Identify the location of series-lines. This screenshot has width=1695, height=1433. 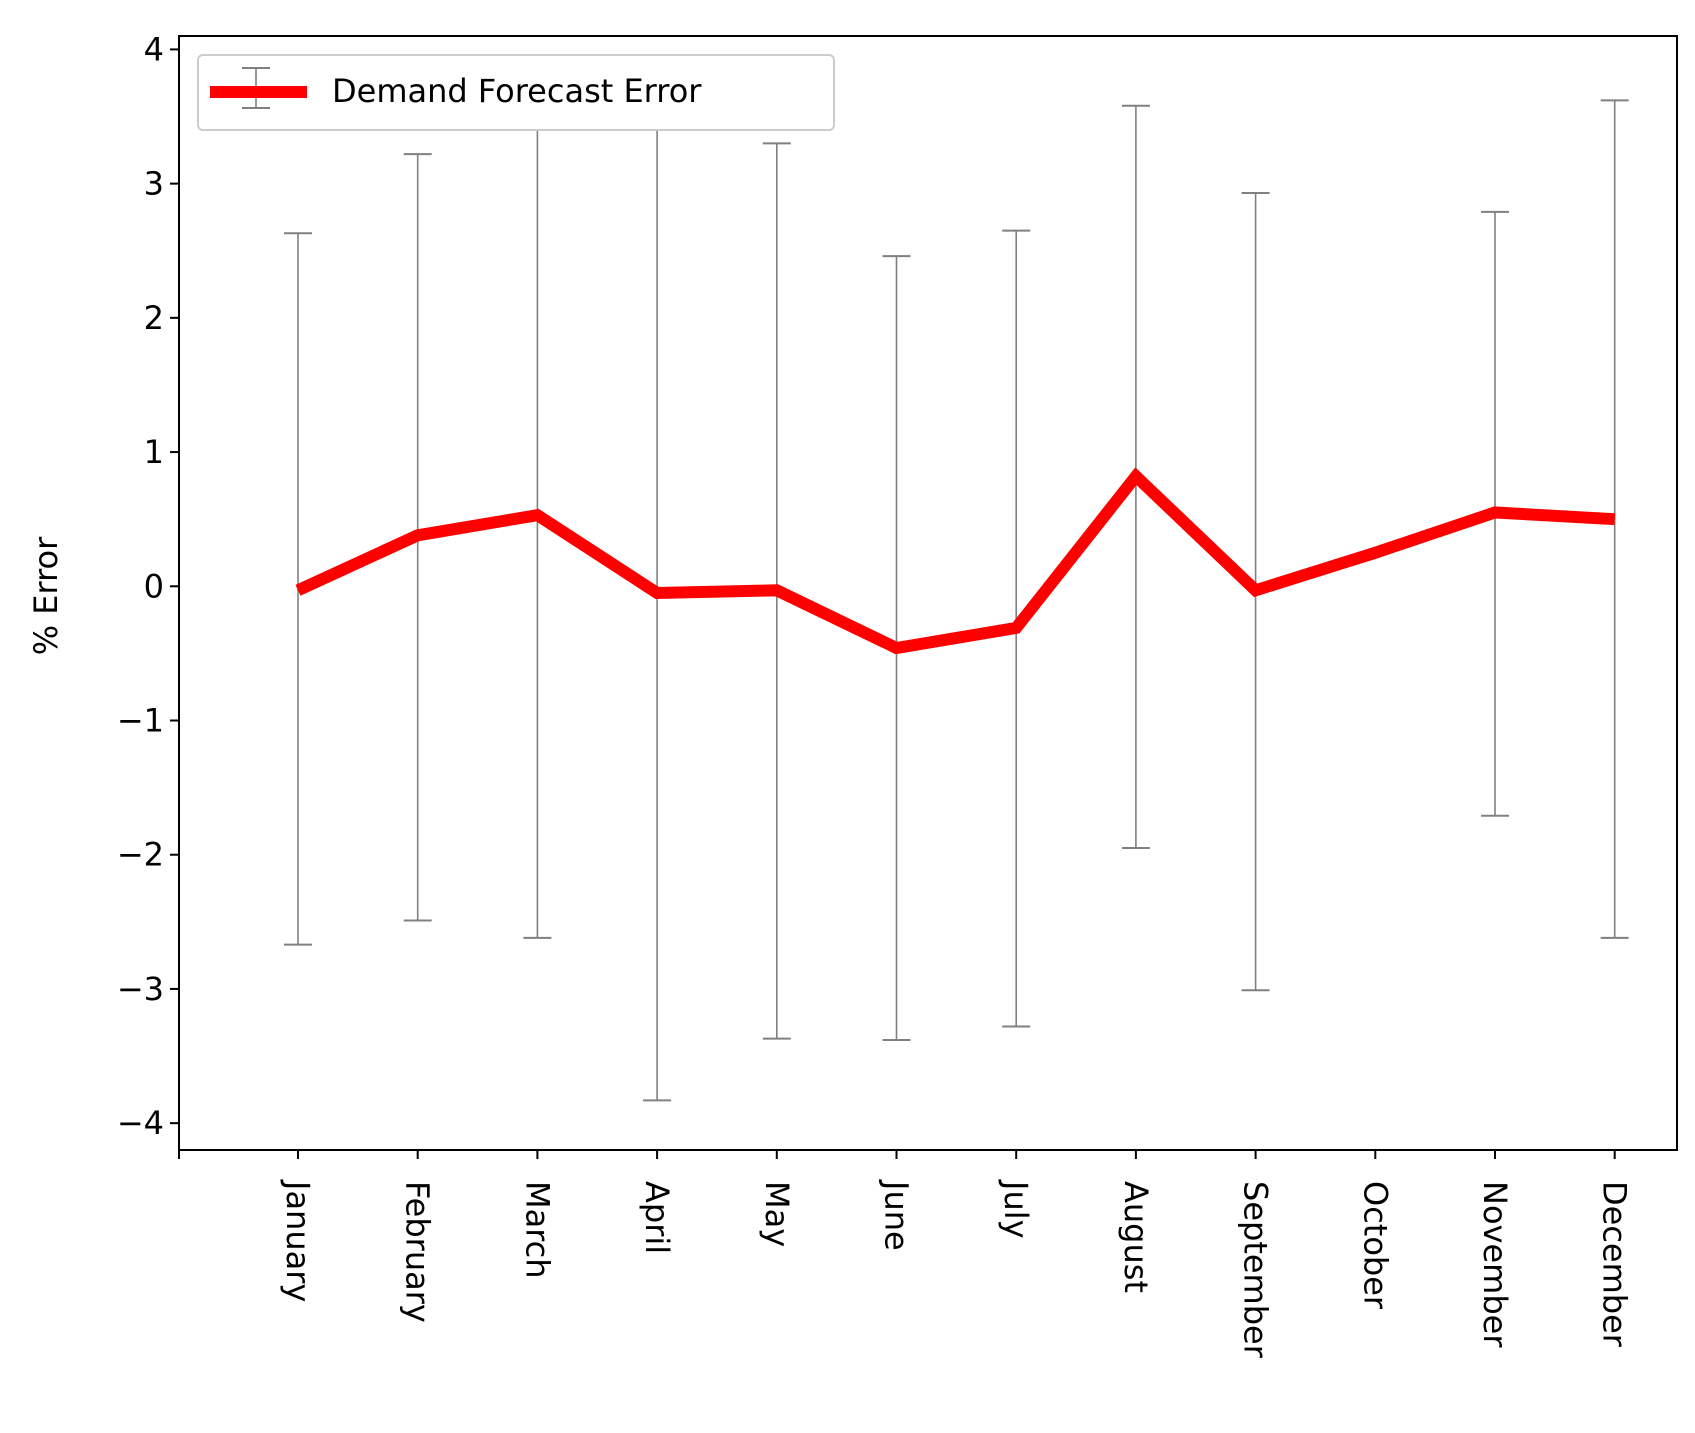
(955, 561).